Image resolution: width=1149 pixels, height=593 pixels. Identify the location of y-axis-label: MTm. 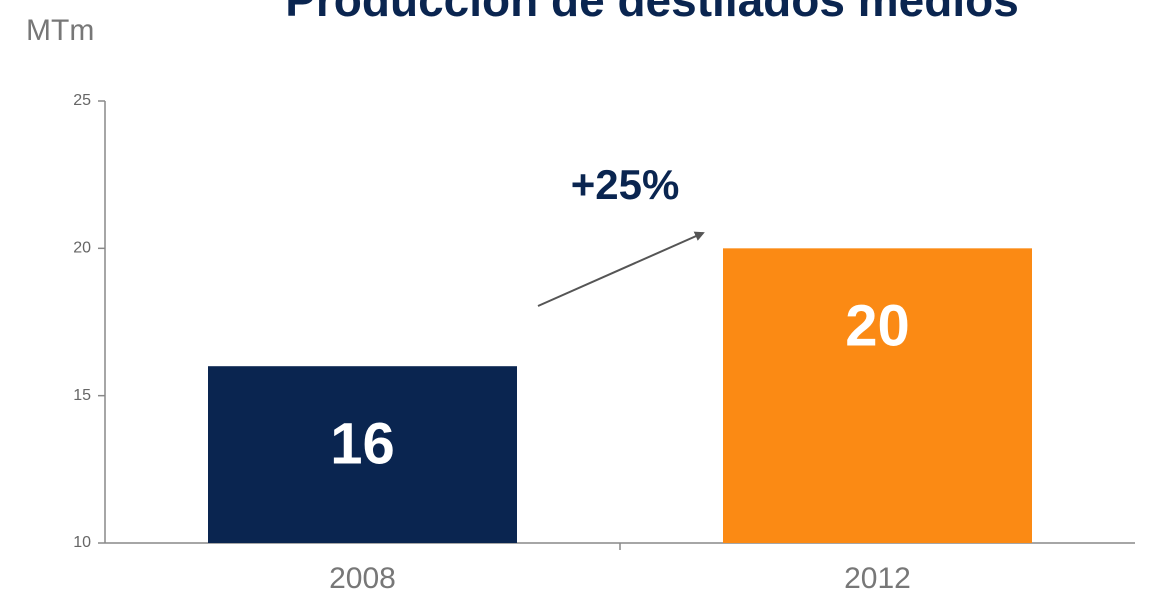
(60, 30).